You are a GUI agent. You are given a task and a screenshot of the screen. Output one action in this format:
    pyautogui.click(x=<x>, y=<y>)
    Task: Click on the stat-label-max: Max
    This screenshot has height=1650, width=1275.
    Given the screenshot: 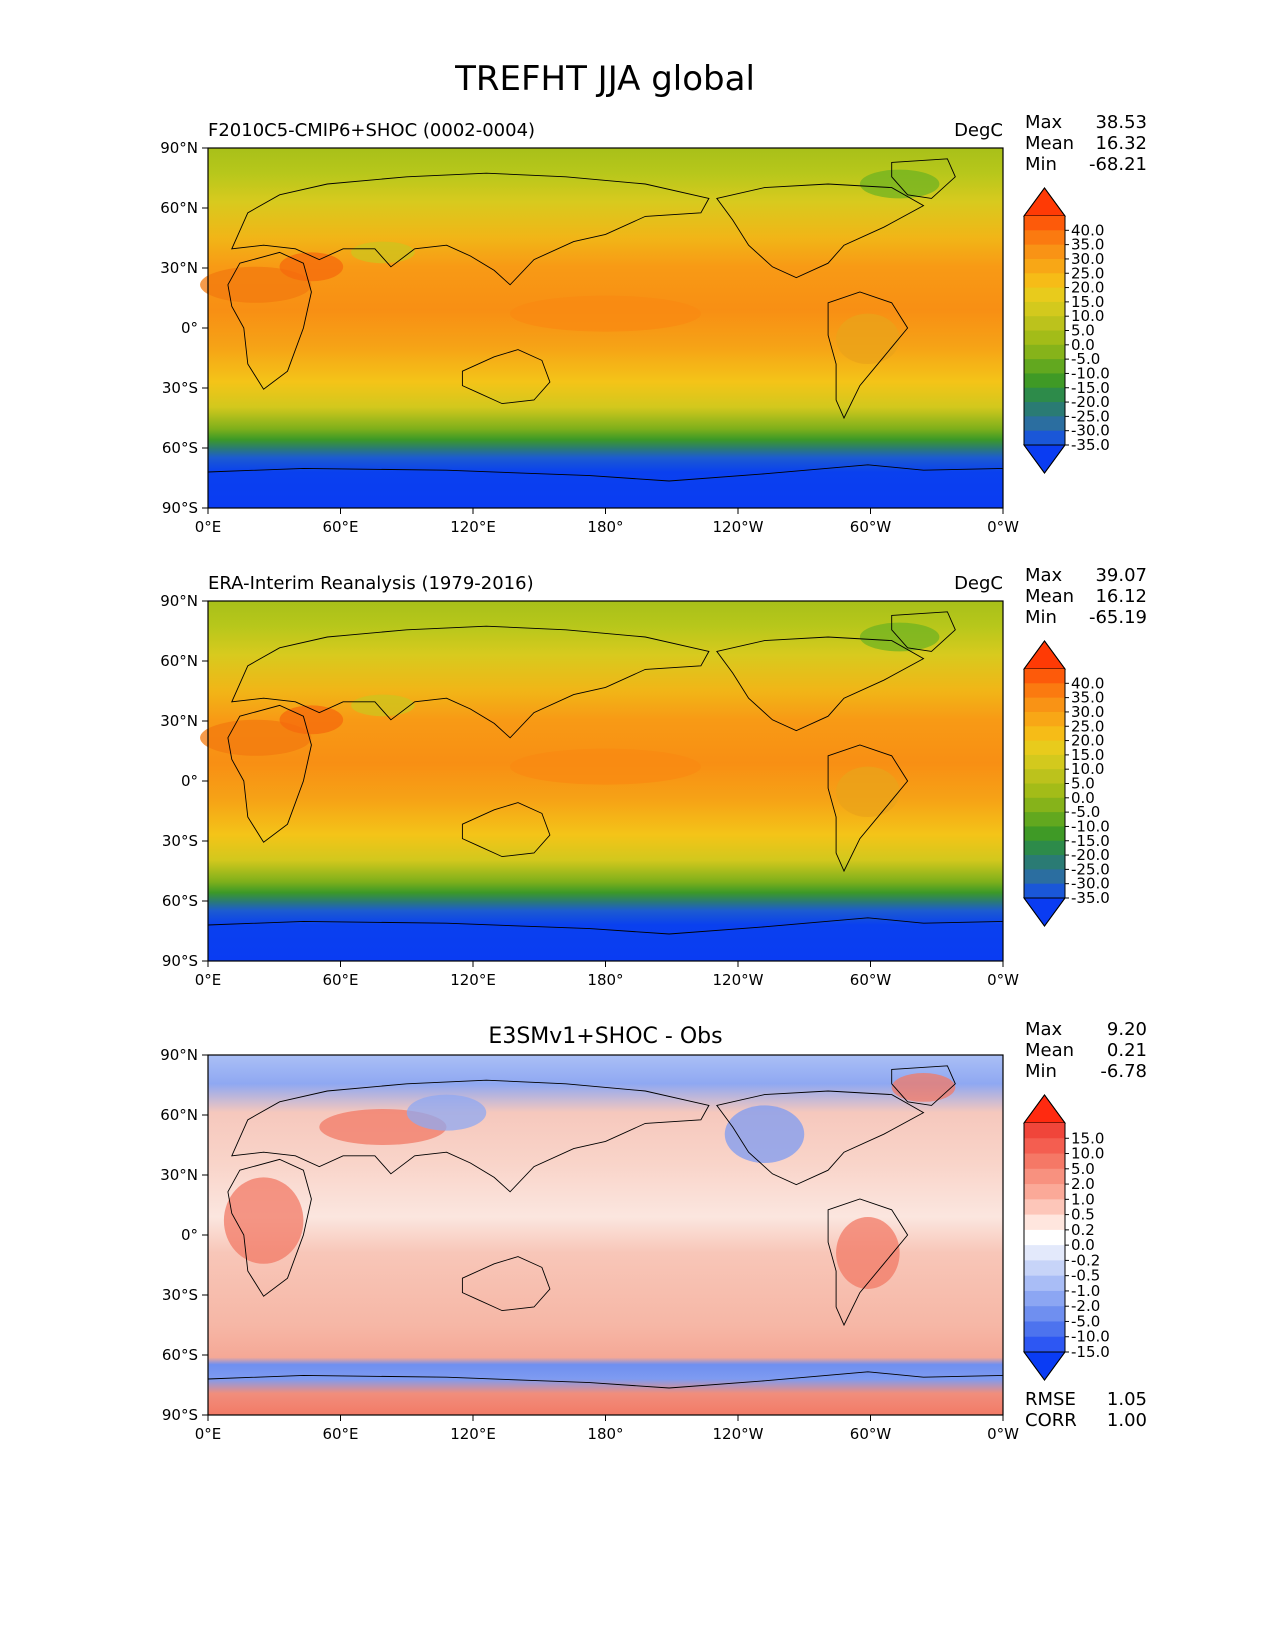 What is the action you would take?
    pyautogui.click(x=1044, y=575)
    